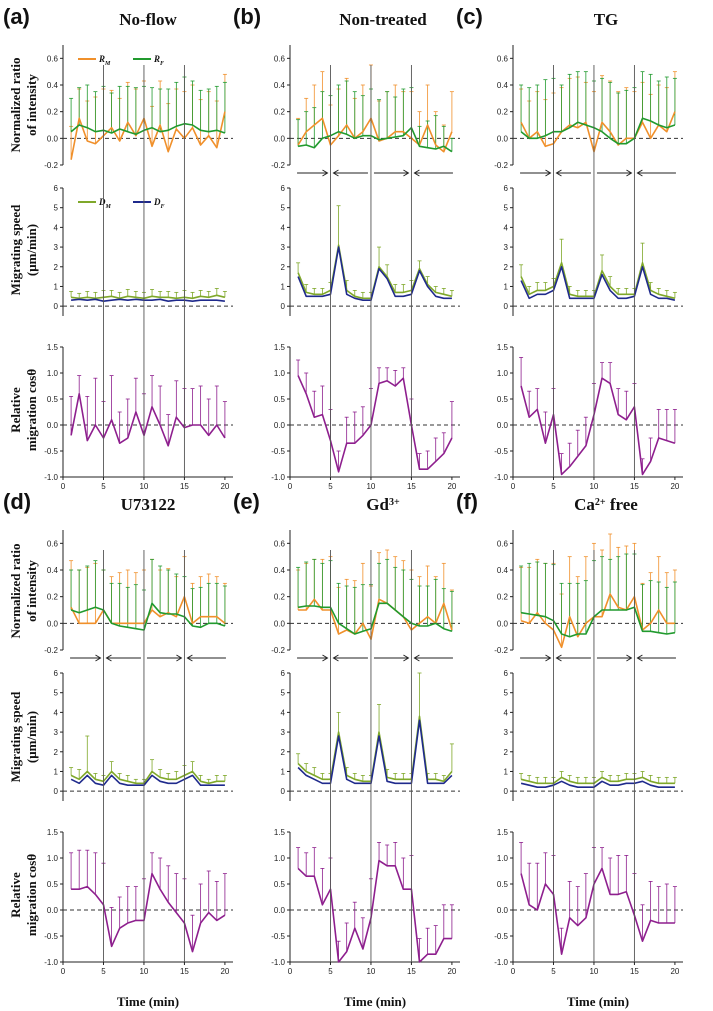  Describe the element at coordinates (15, 591) in the screenshot. I see `y-axis-label-text: Normalized ratio` at that location.